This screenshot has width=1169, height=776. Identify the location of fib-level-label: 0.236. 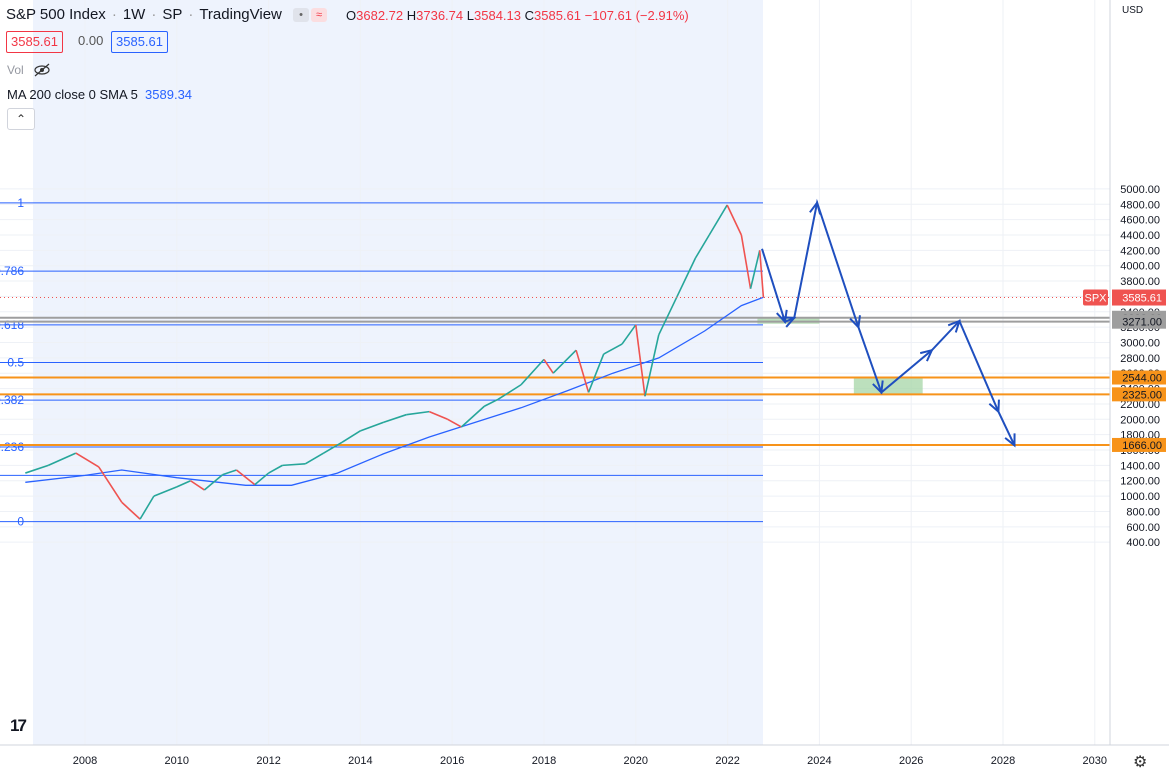
(12, 447).